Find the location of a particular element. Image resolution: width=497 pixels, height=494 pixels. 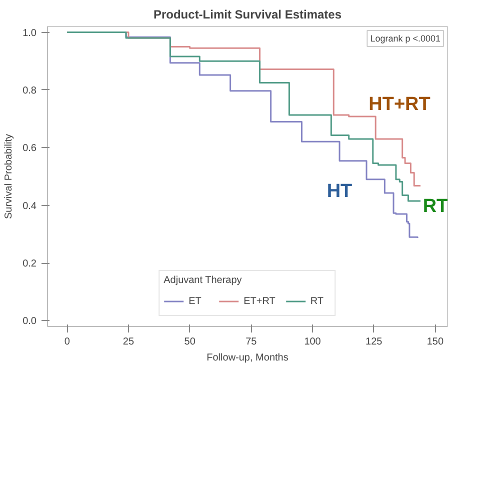

x-tick-label: 0 is located at coordinates (67, 342).